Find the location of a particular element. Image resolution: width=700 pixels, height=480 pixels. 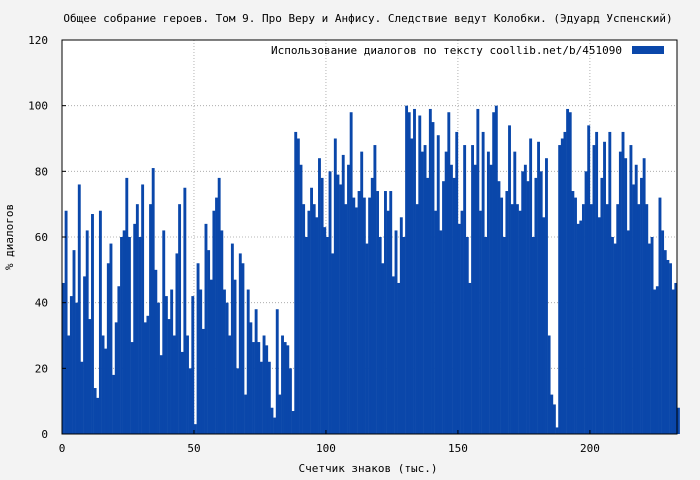

x-tick-label: 100 is located at coordinates (326, 448).